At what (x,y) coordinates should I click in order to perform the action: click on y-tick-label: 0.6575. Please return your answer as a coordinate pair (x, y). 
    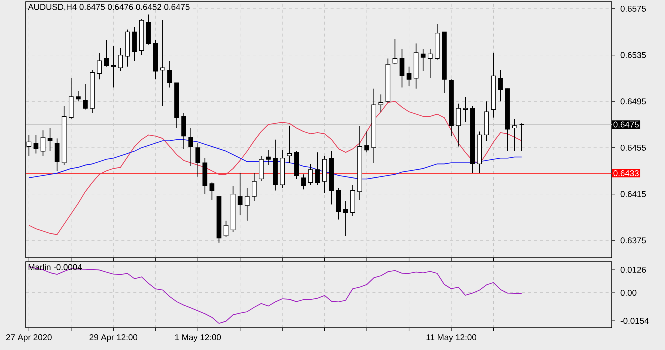
    Looking at the image, I should click on (633, 9).